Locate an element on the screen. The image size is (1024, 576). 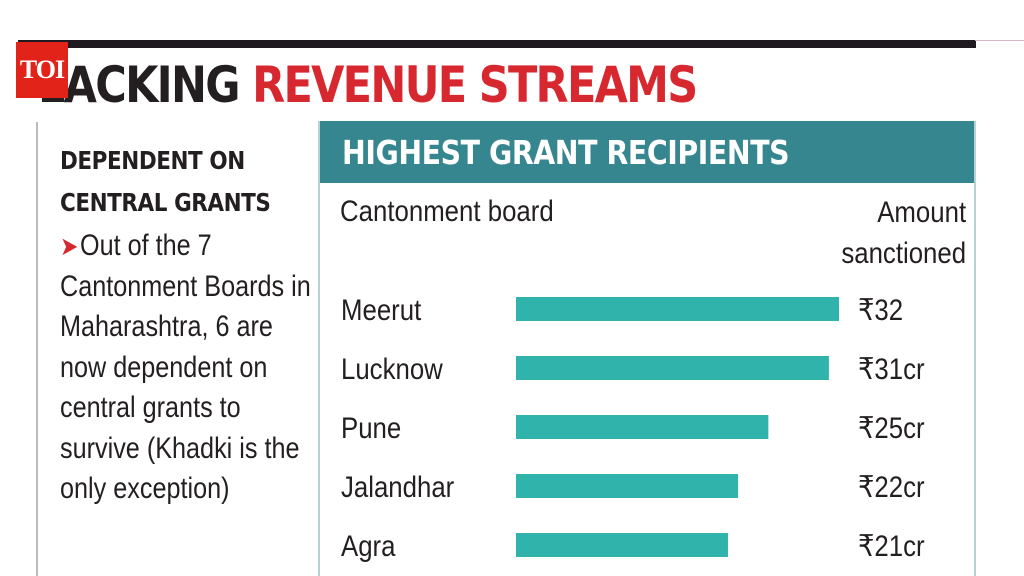
value-label: ₹21cr is located at coordinates (891, 545).